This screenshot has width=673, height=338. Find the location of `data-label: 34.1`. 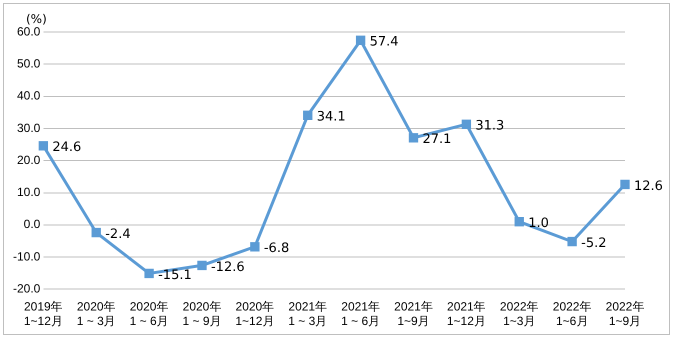

data-label: 34.1 is located at coordinates (331, 117).